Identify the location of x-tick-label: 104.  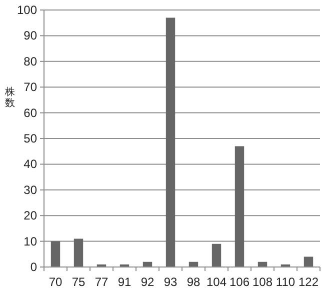
(216, 282).